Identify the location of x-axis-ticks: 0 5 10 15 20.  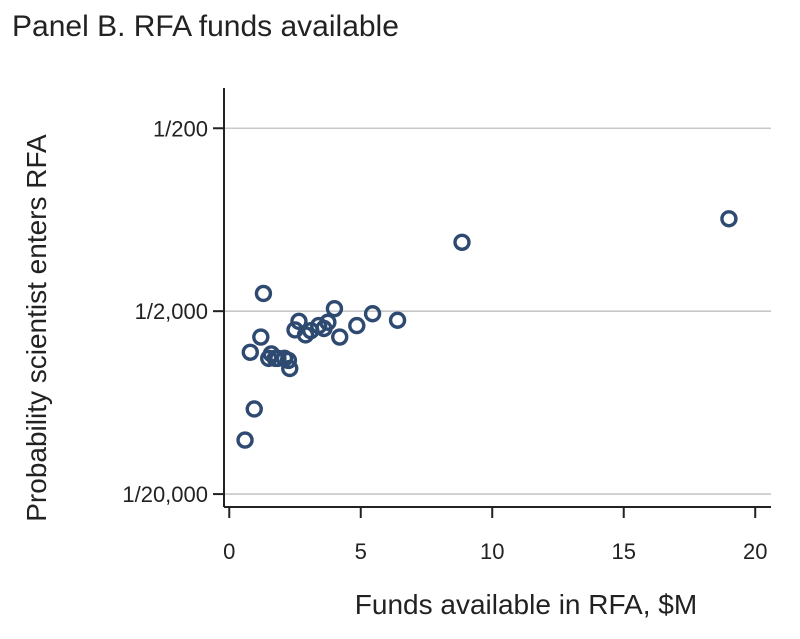
(495, 535).